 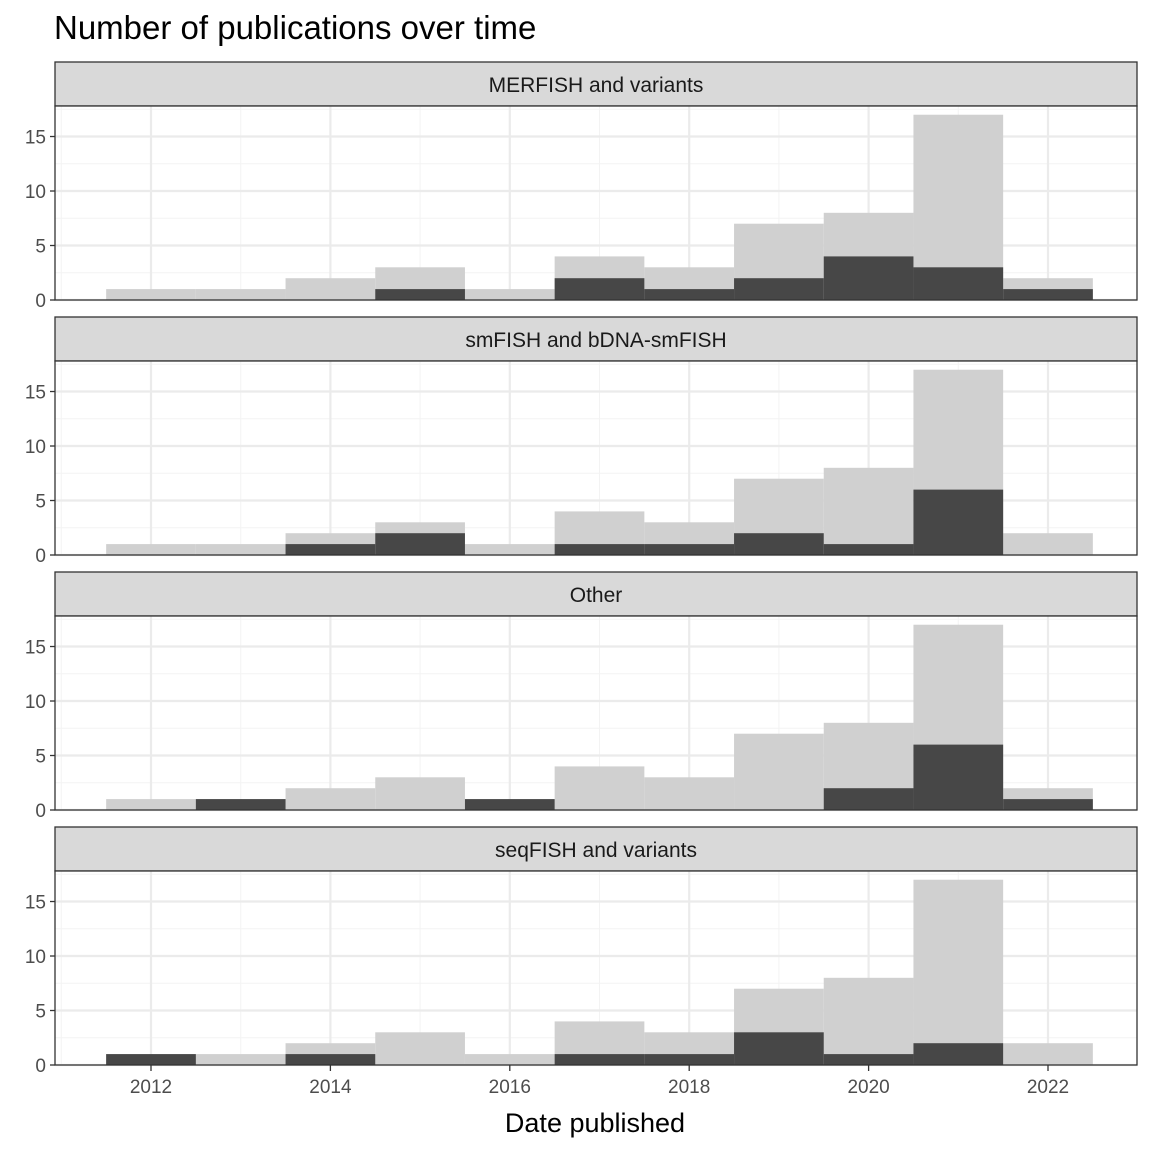 I want to click on facet-strip-label: MERFISH and variants, so click(x=596, y=85).